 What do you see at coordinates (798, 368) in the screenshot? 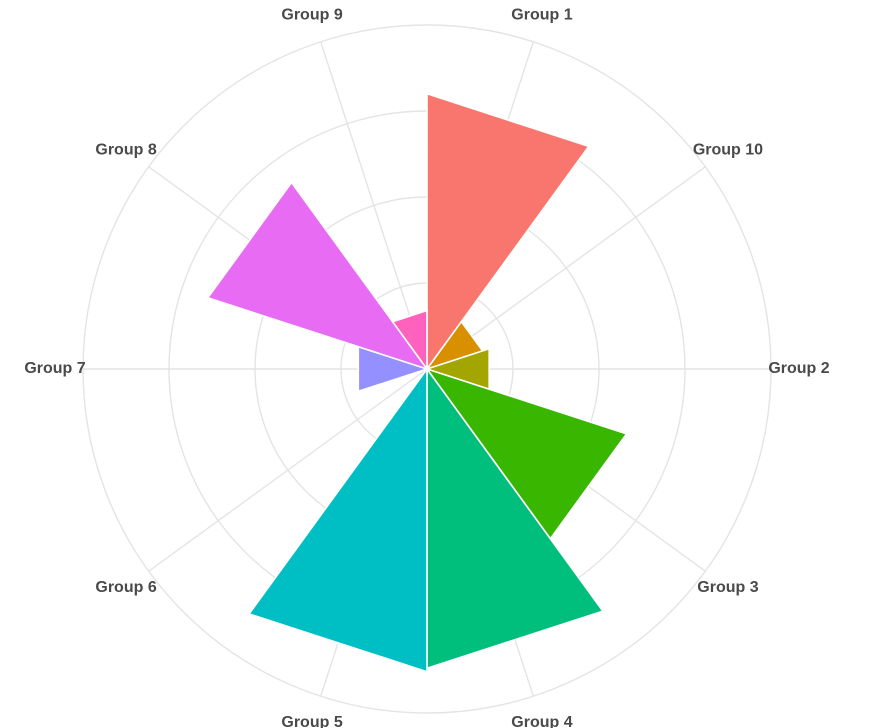
I see `category-label: Group 2` at bounding box center [798, 368].